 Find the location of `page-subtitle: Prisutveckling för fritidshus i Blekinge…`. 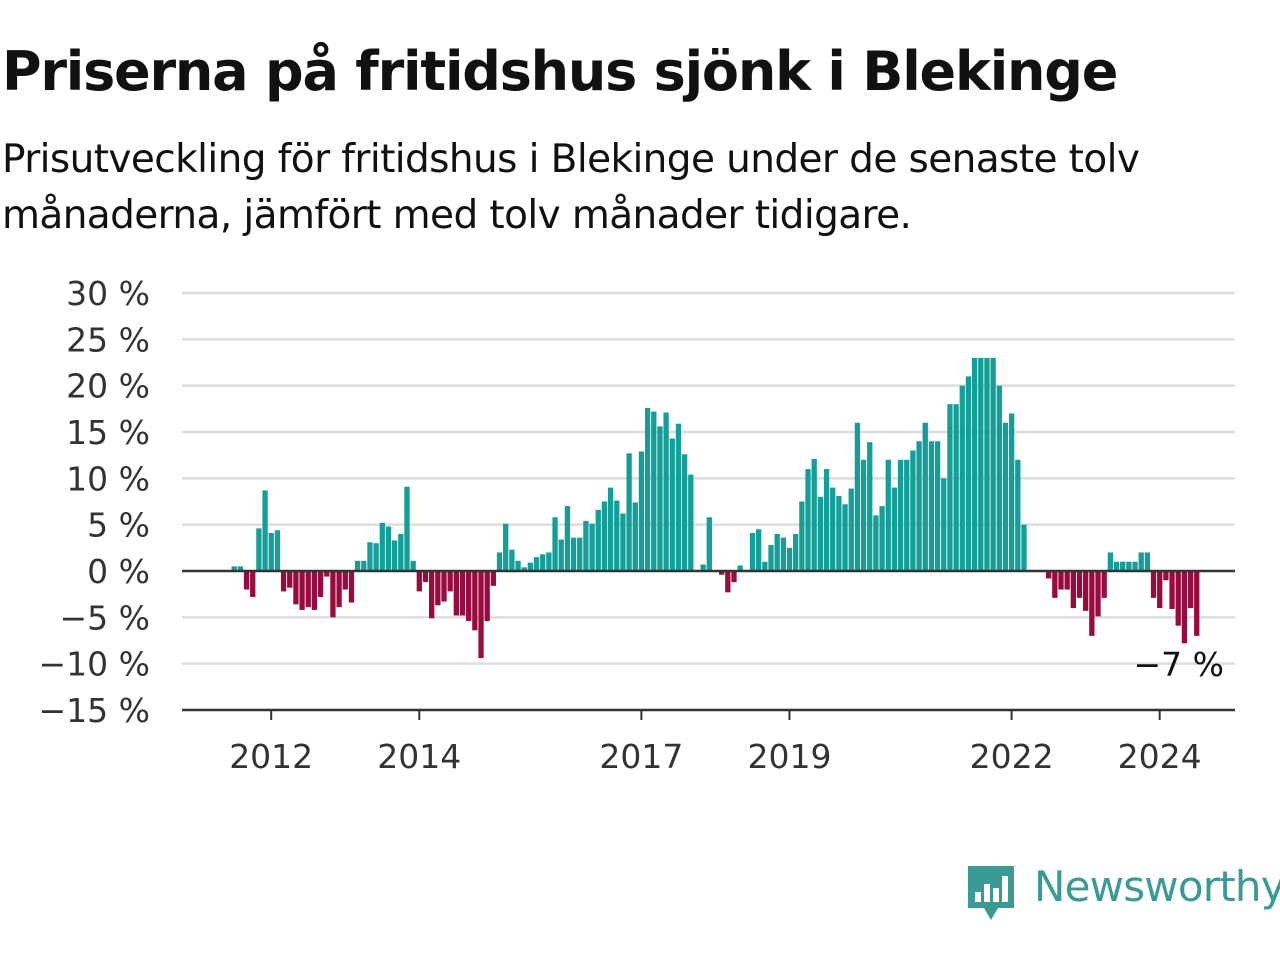

page-subtitle: Prisutveckling för fritidshus i Blekinge… is located at coordinates (571, 187).